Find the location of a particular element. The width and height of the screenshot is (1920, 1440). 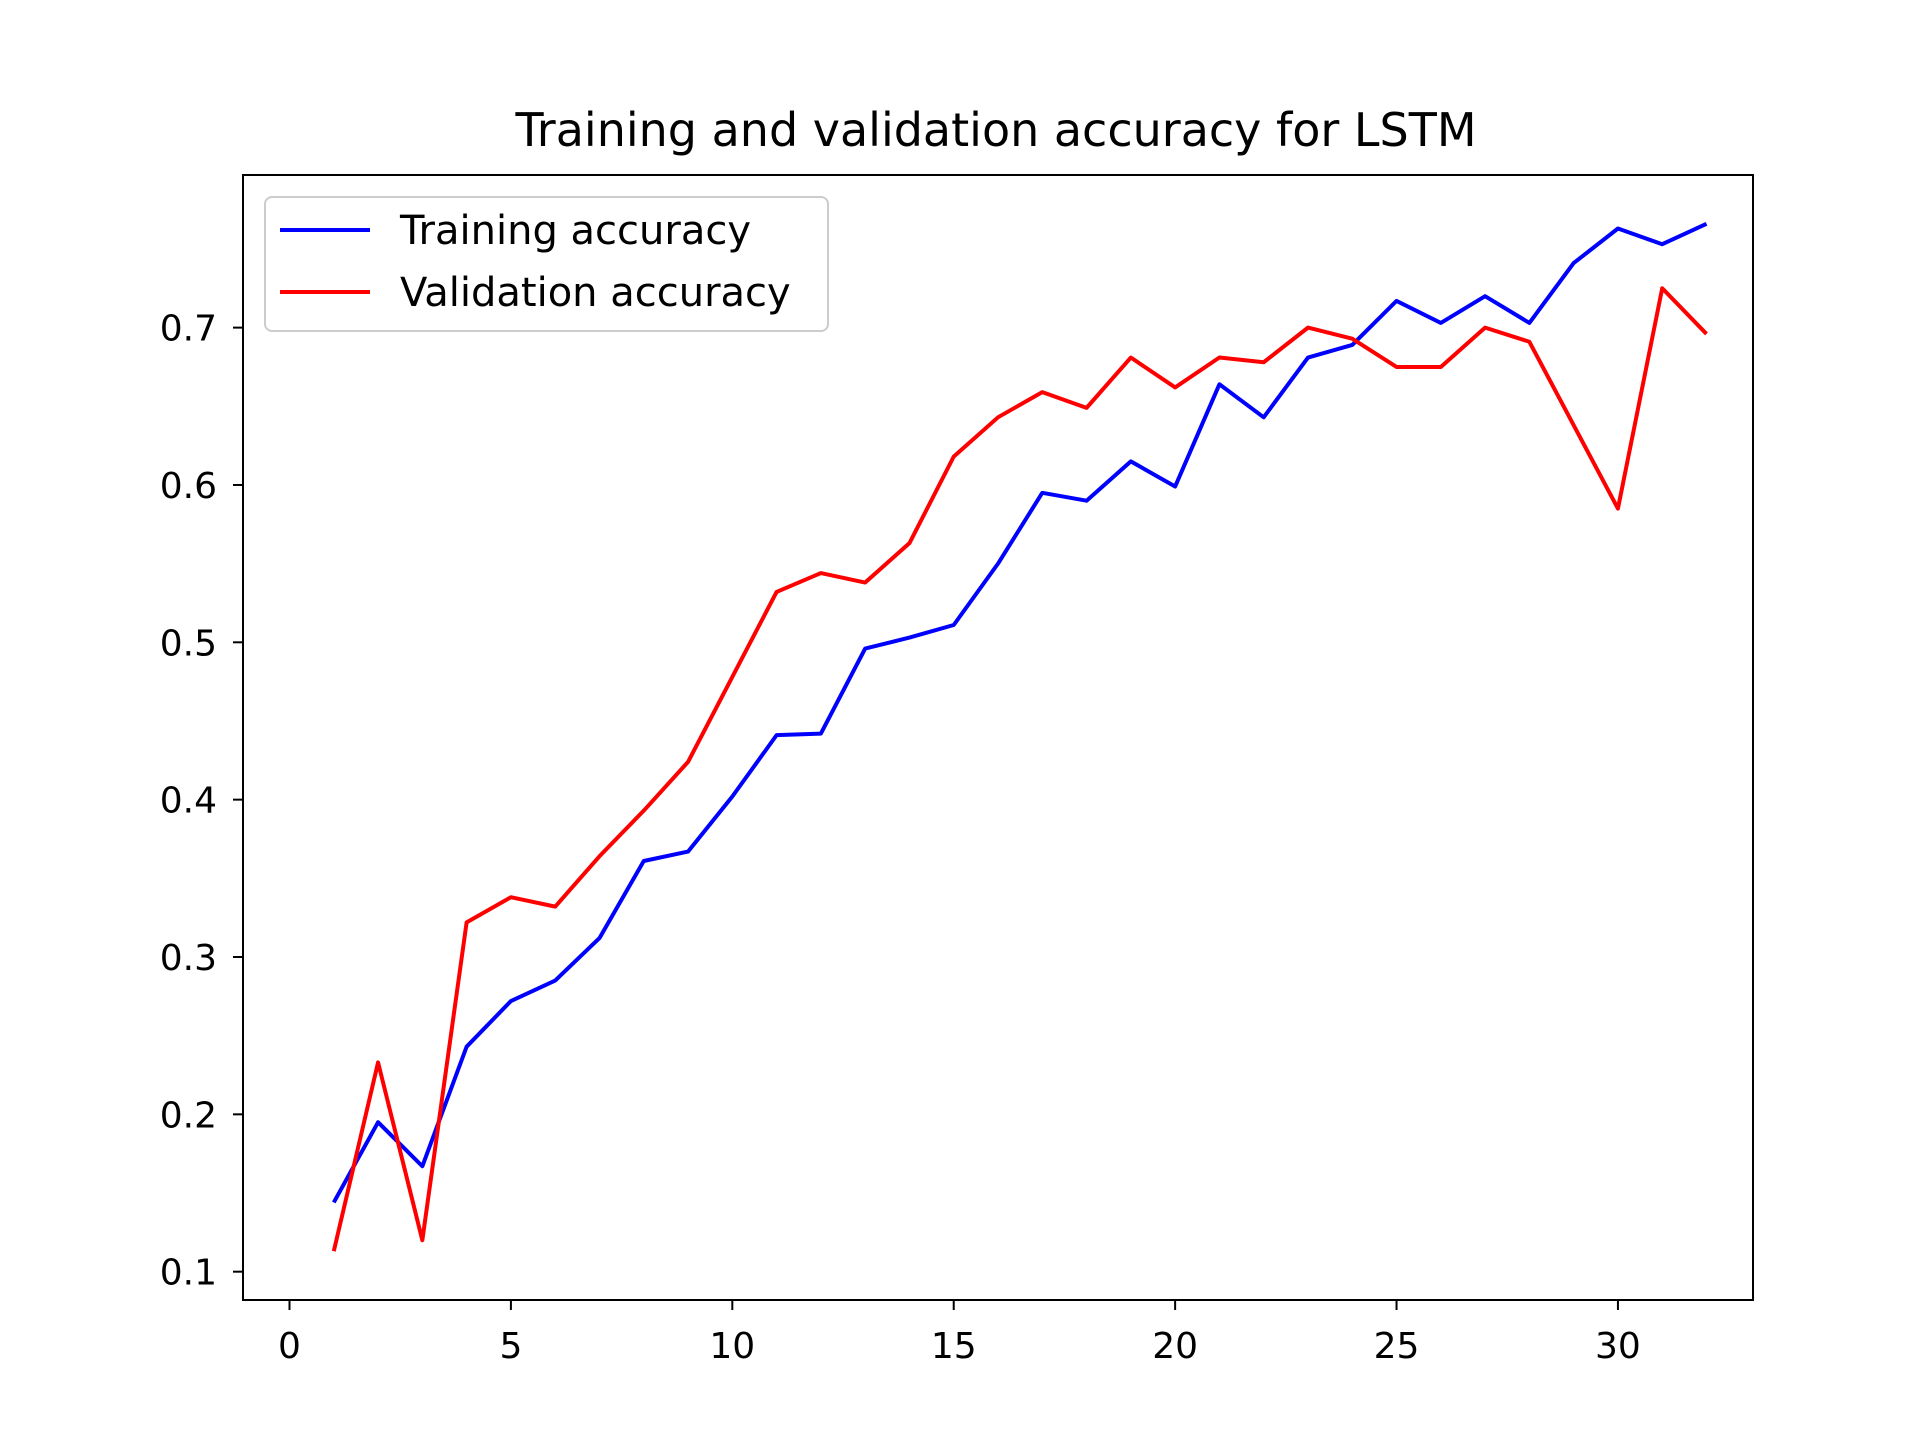

legend-box is located at coordinates (546, 264).